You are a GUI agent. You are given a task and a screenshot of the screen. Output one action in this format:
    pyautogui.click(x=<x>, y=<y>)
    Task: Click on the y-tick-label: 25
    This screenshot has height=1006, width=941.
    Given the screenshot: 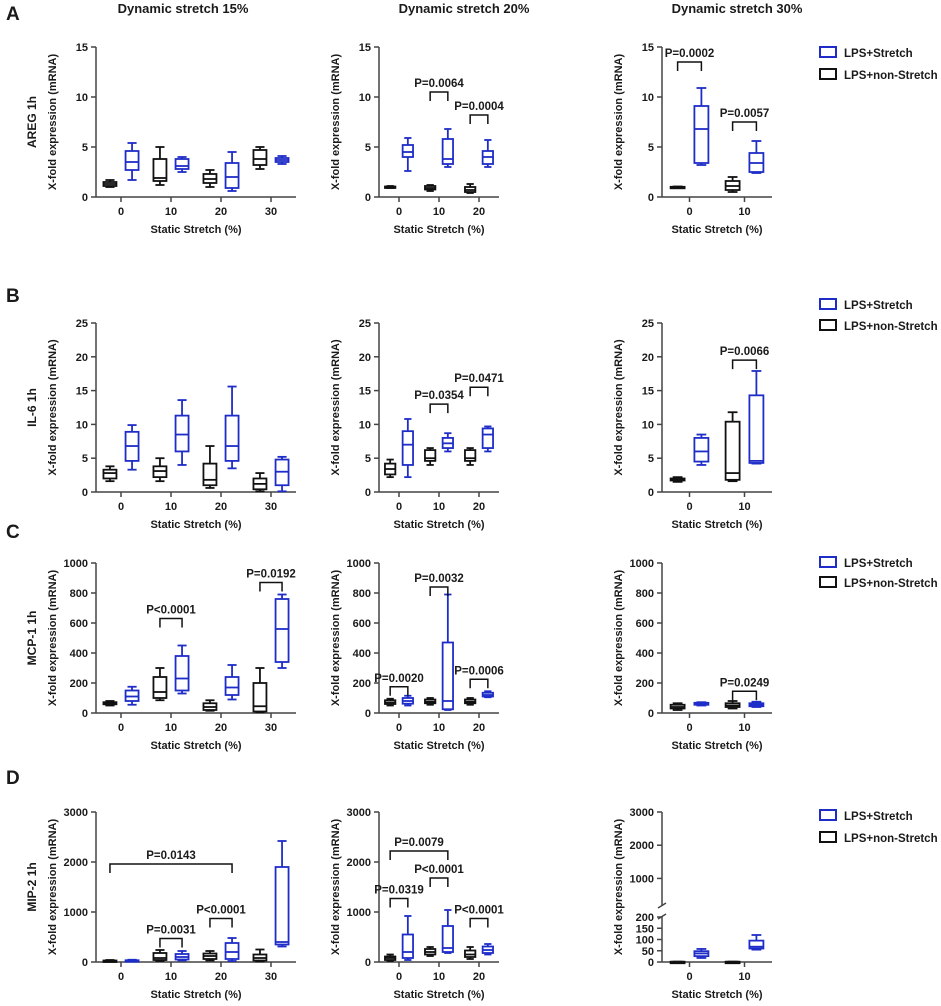 What is the action you would take?
    pyautogui.click(x=82, y=324)
    